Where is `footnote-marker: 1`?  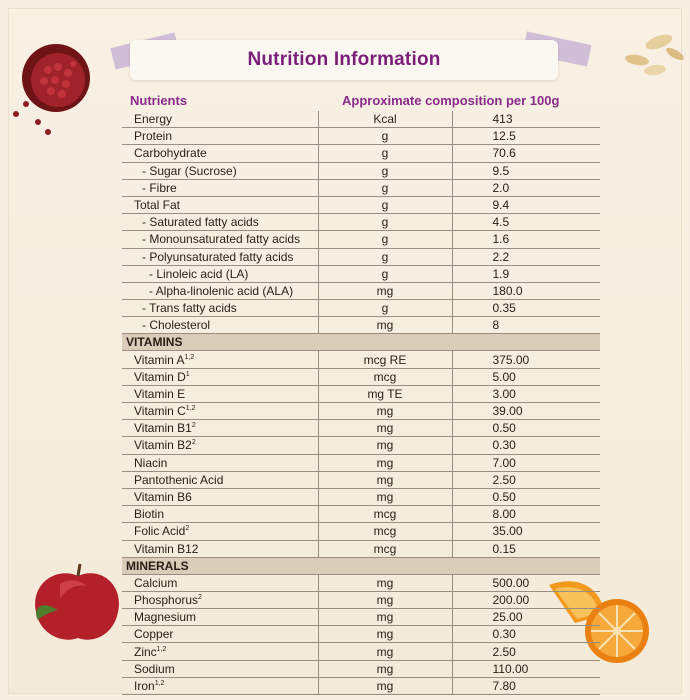
footnote-marker: 1 is located at coordinates (187, 374).